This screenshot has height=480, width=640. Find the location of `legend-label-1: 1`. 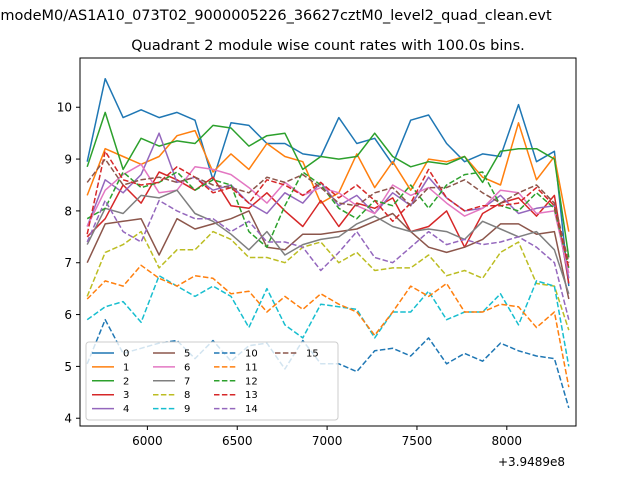

legend-label-1: 1 is located at coordinates (126, 367).